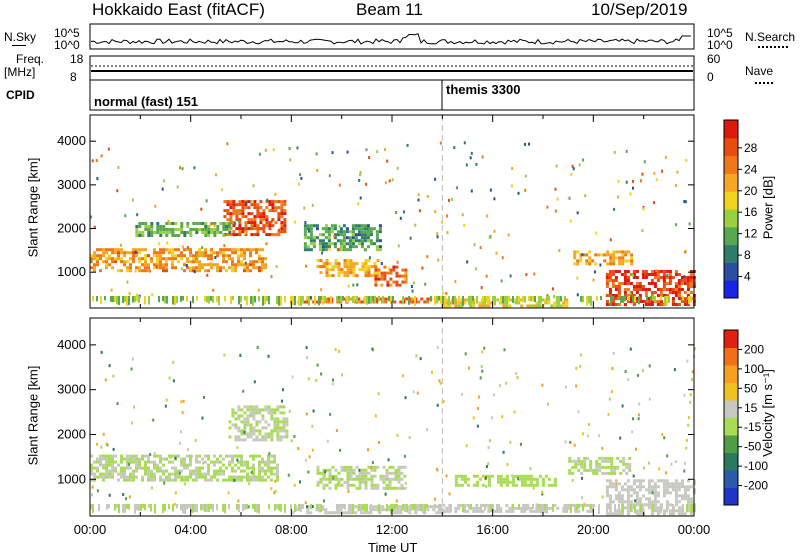  Describe the element at coordinates (146, 101) in the screenshot. I see `cpid-segment-normal: normal (fast) 151` at that location.